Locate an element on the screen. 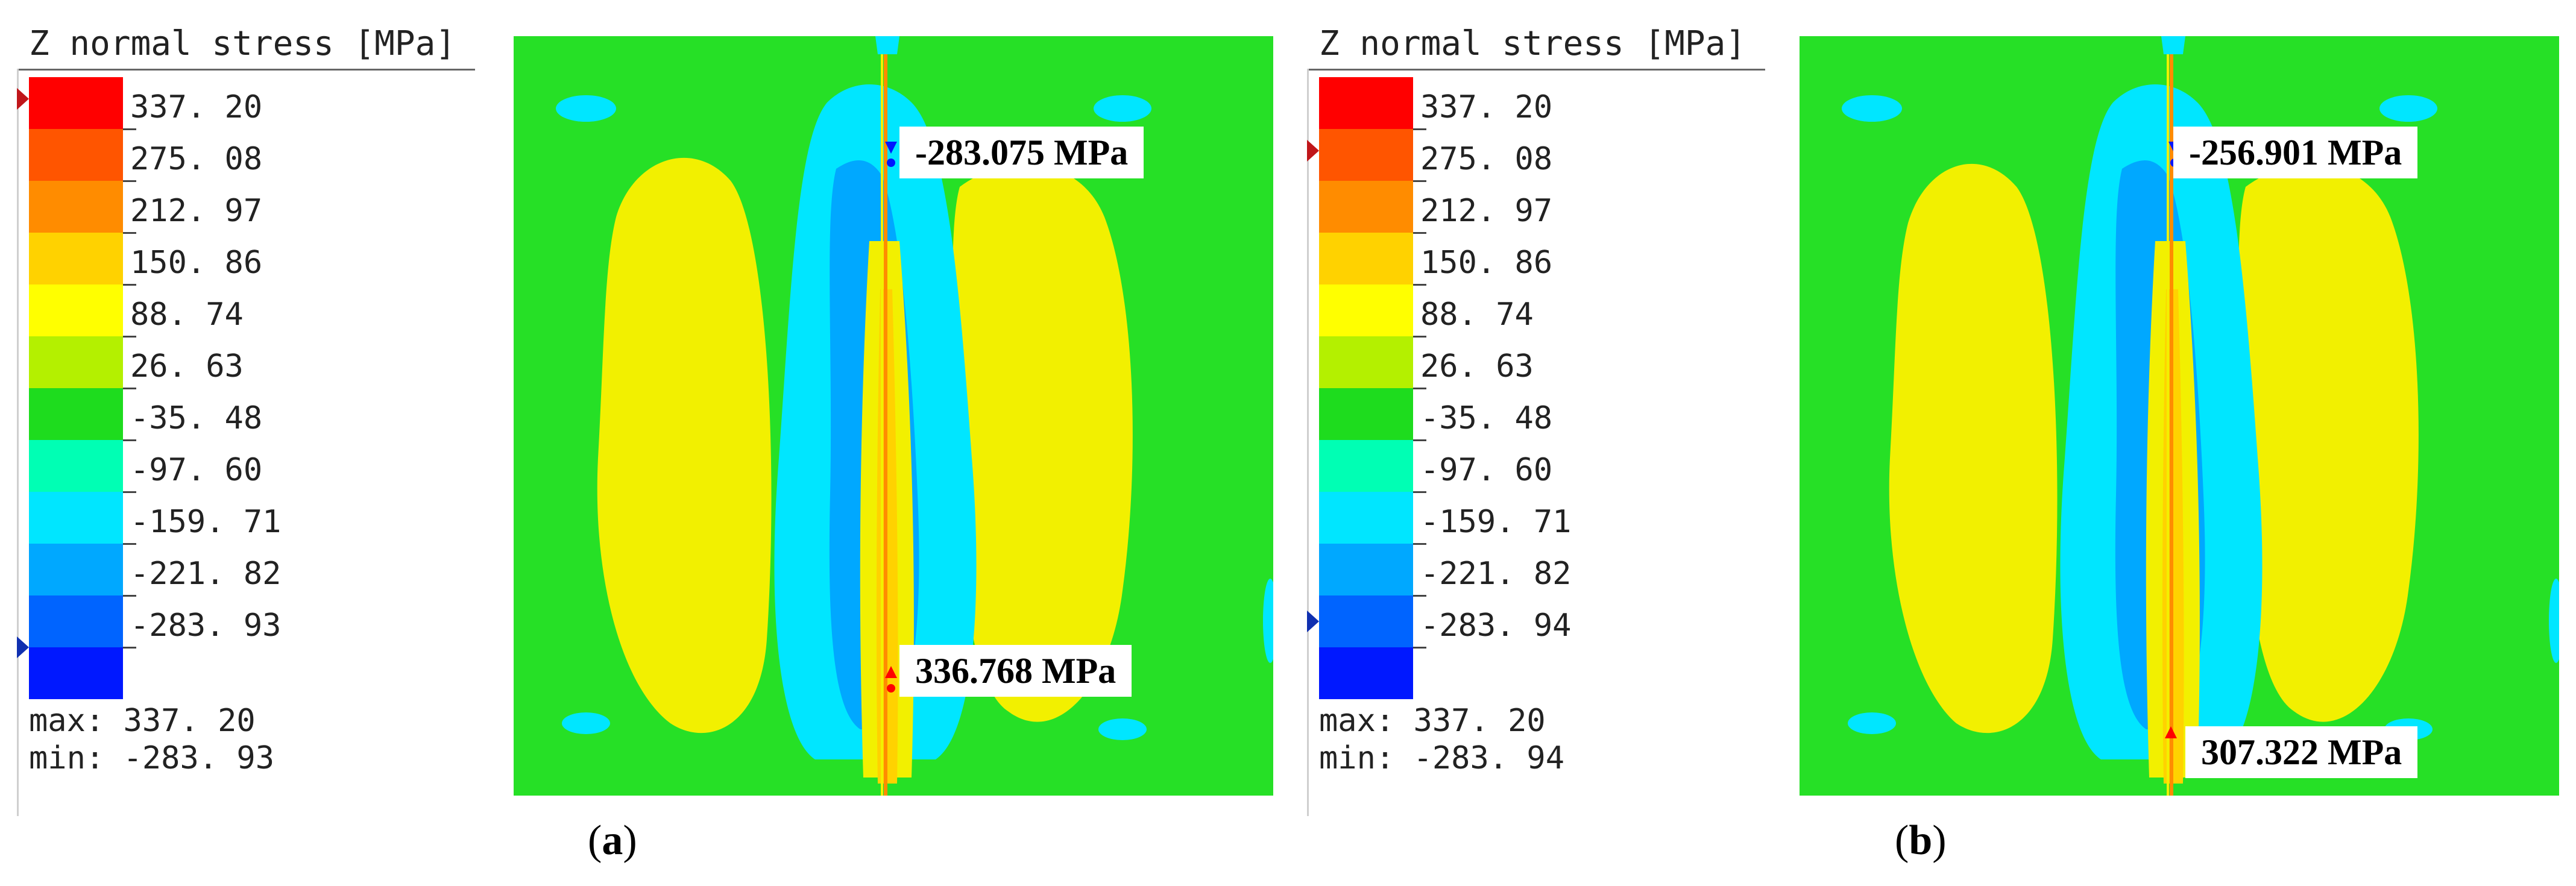  panel-caption: (a) is located at coordinates (612, 841).